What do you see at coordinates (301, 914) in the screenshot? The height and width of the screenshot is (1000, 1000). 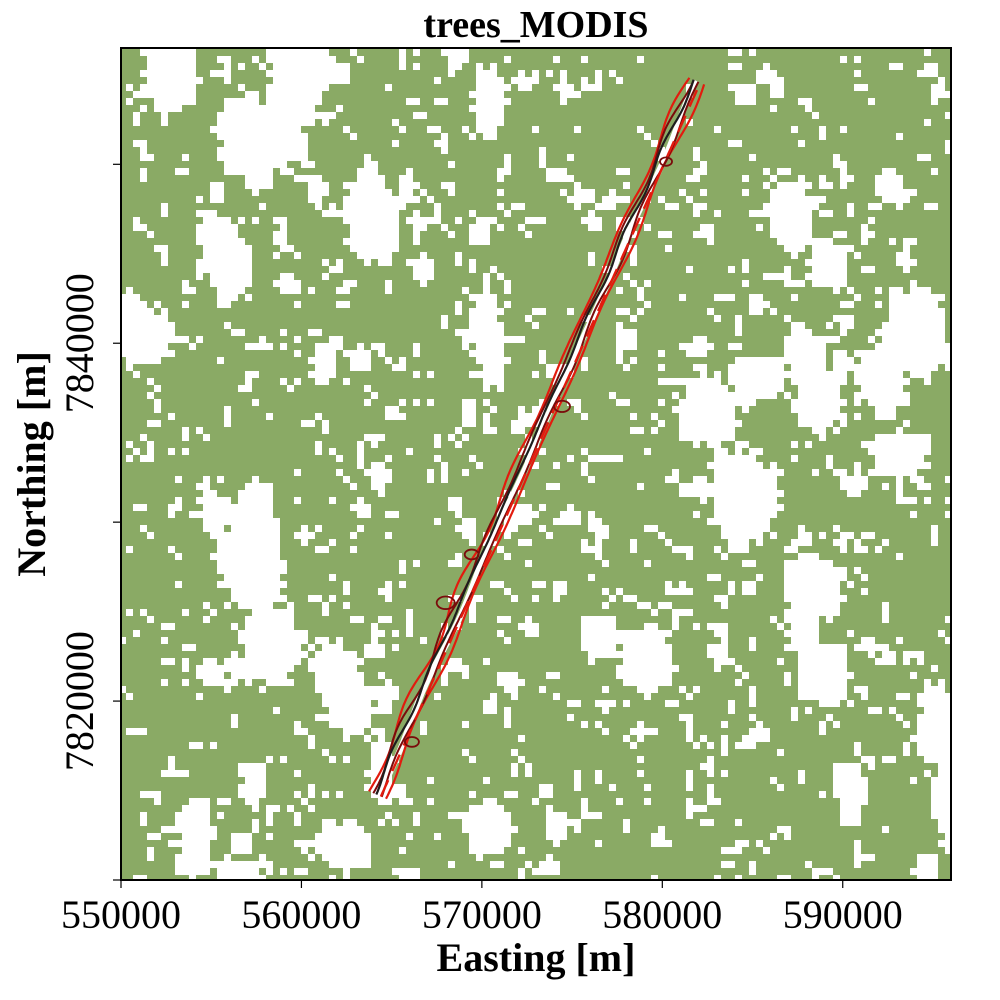 I see `x-tick-label: 560000` at bounding box center [301, 914].